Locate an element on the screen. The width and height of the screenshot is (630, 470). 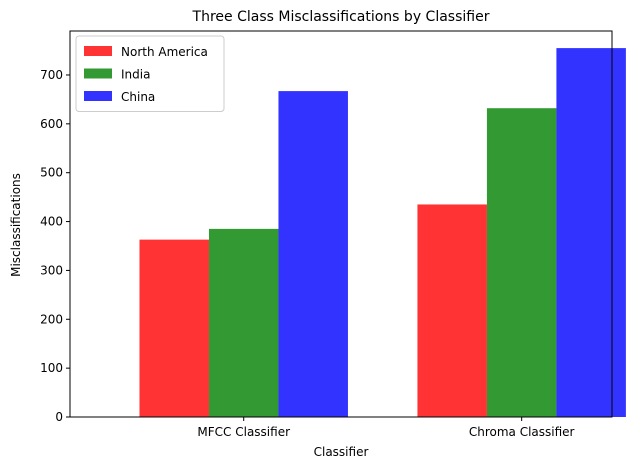
y-tick-label: 100 is located at coordinates (51, 368).